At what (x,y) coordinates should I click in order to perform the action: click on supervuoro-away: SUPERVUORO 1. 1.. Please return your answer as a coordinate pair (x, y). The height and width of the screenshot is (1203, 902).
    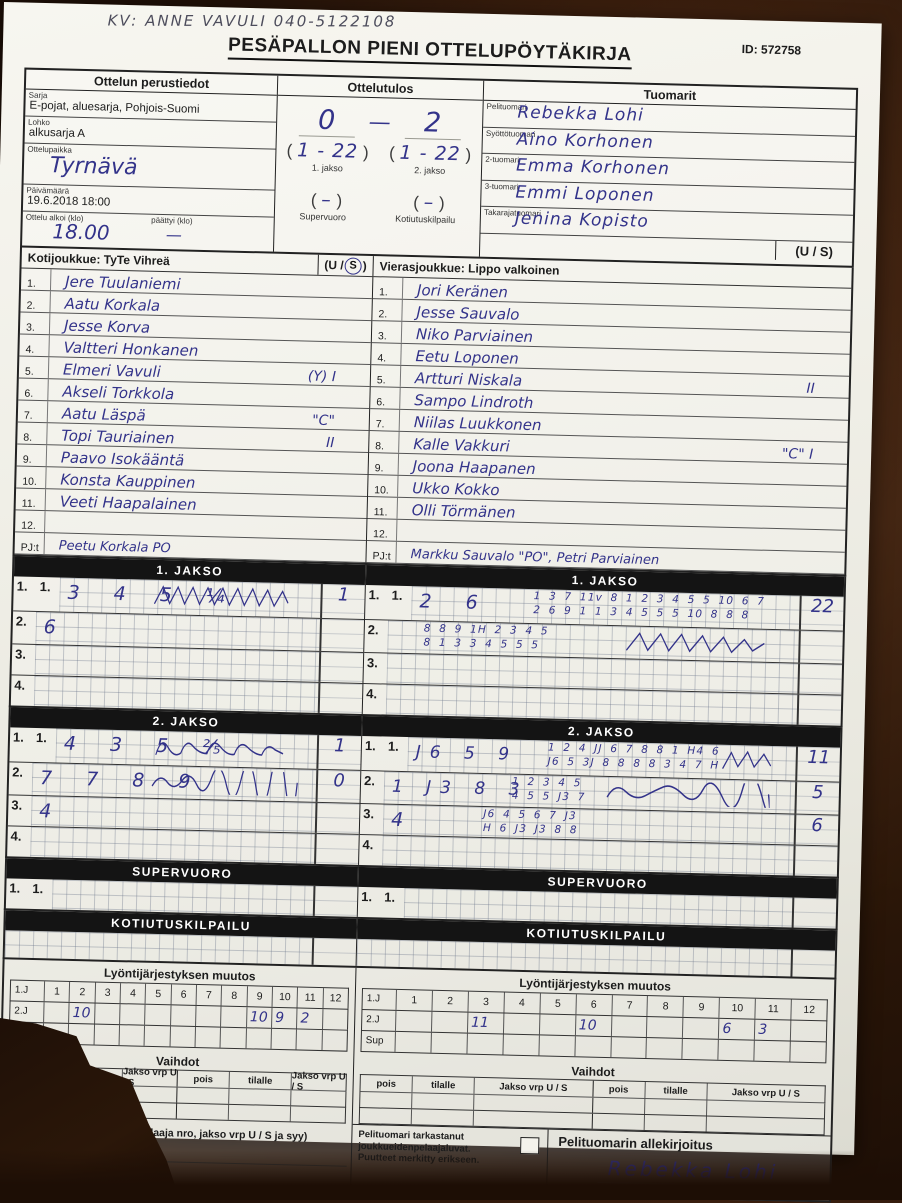
    Looking at the image, I should click on (597, 897).